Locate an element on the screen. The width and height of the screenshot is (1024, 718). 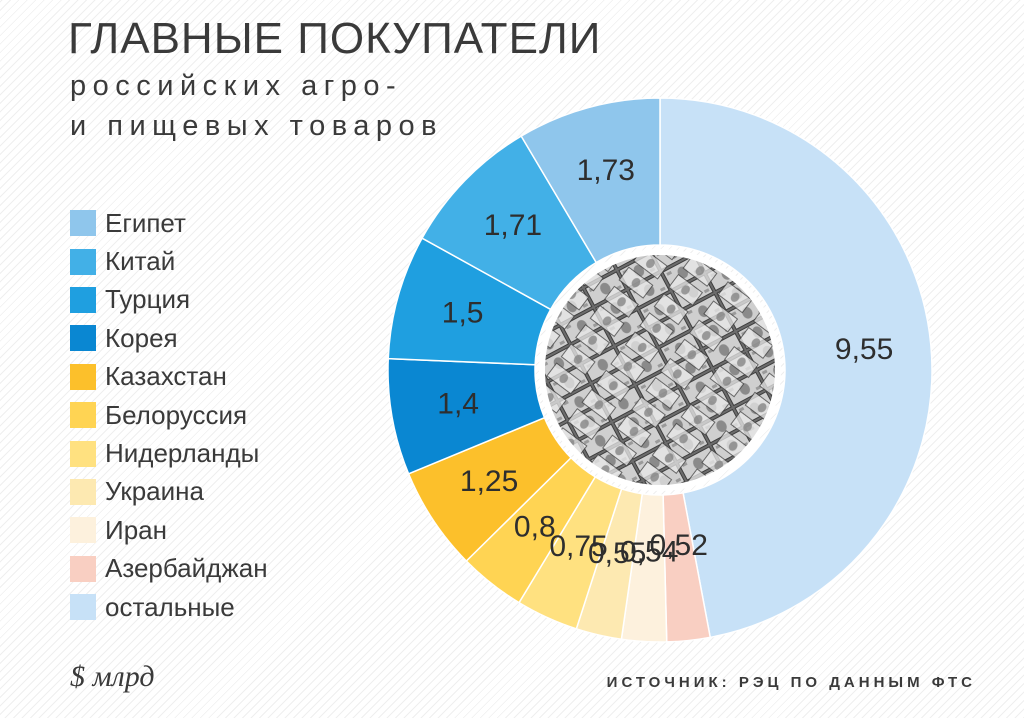
slice-label-остальные: 9,55 is located at coordinates (864, 349).